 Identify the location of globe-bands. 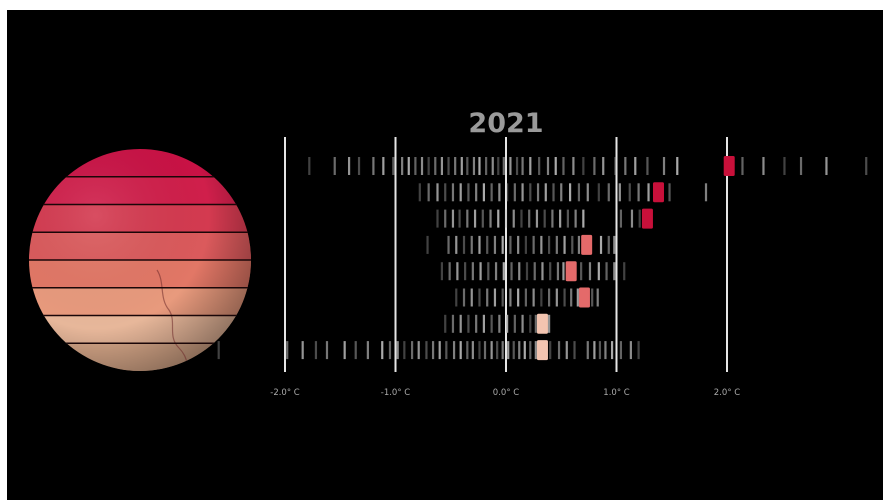
(140, 260).